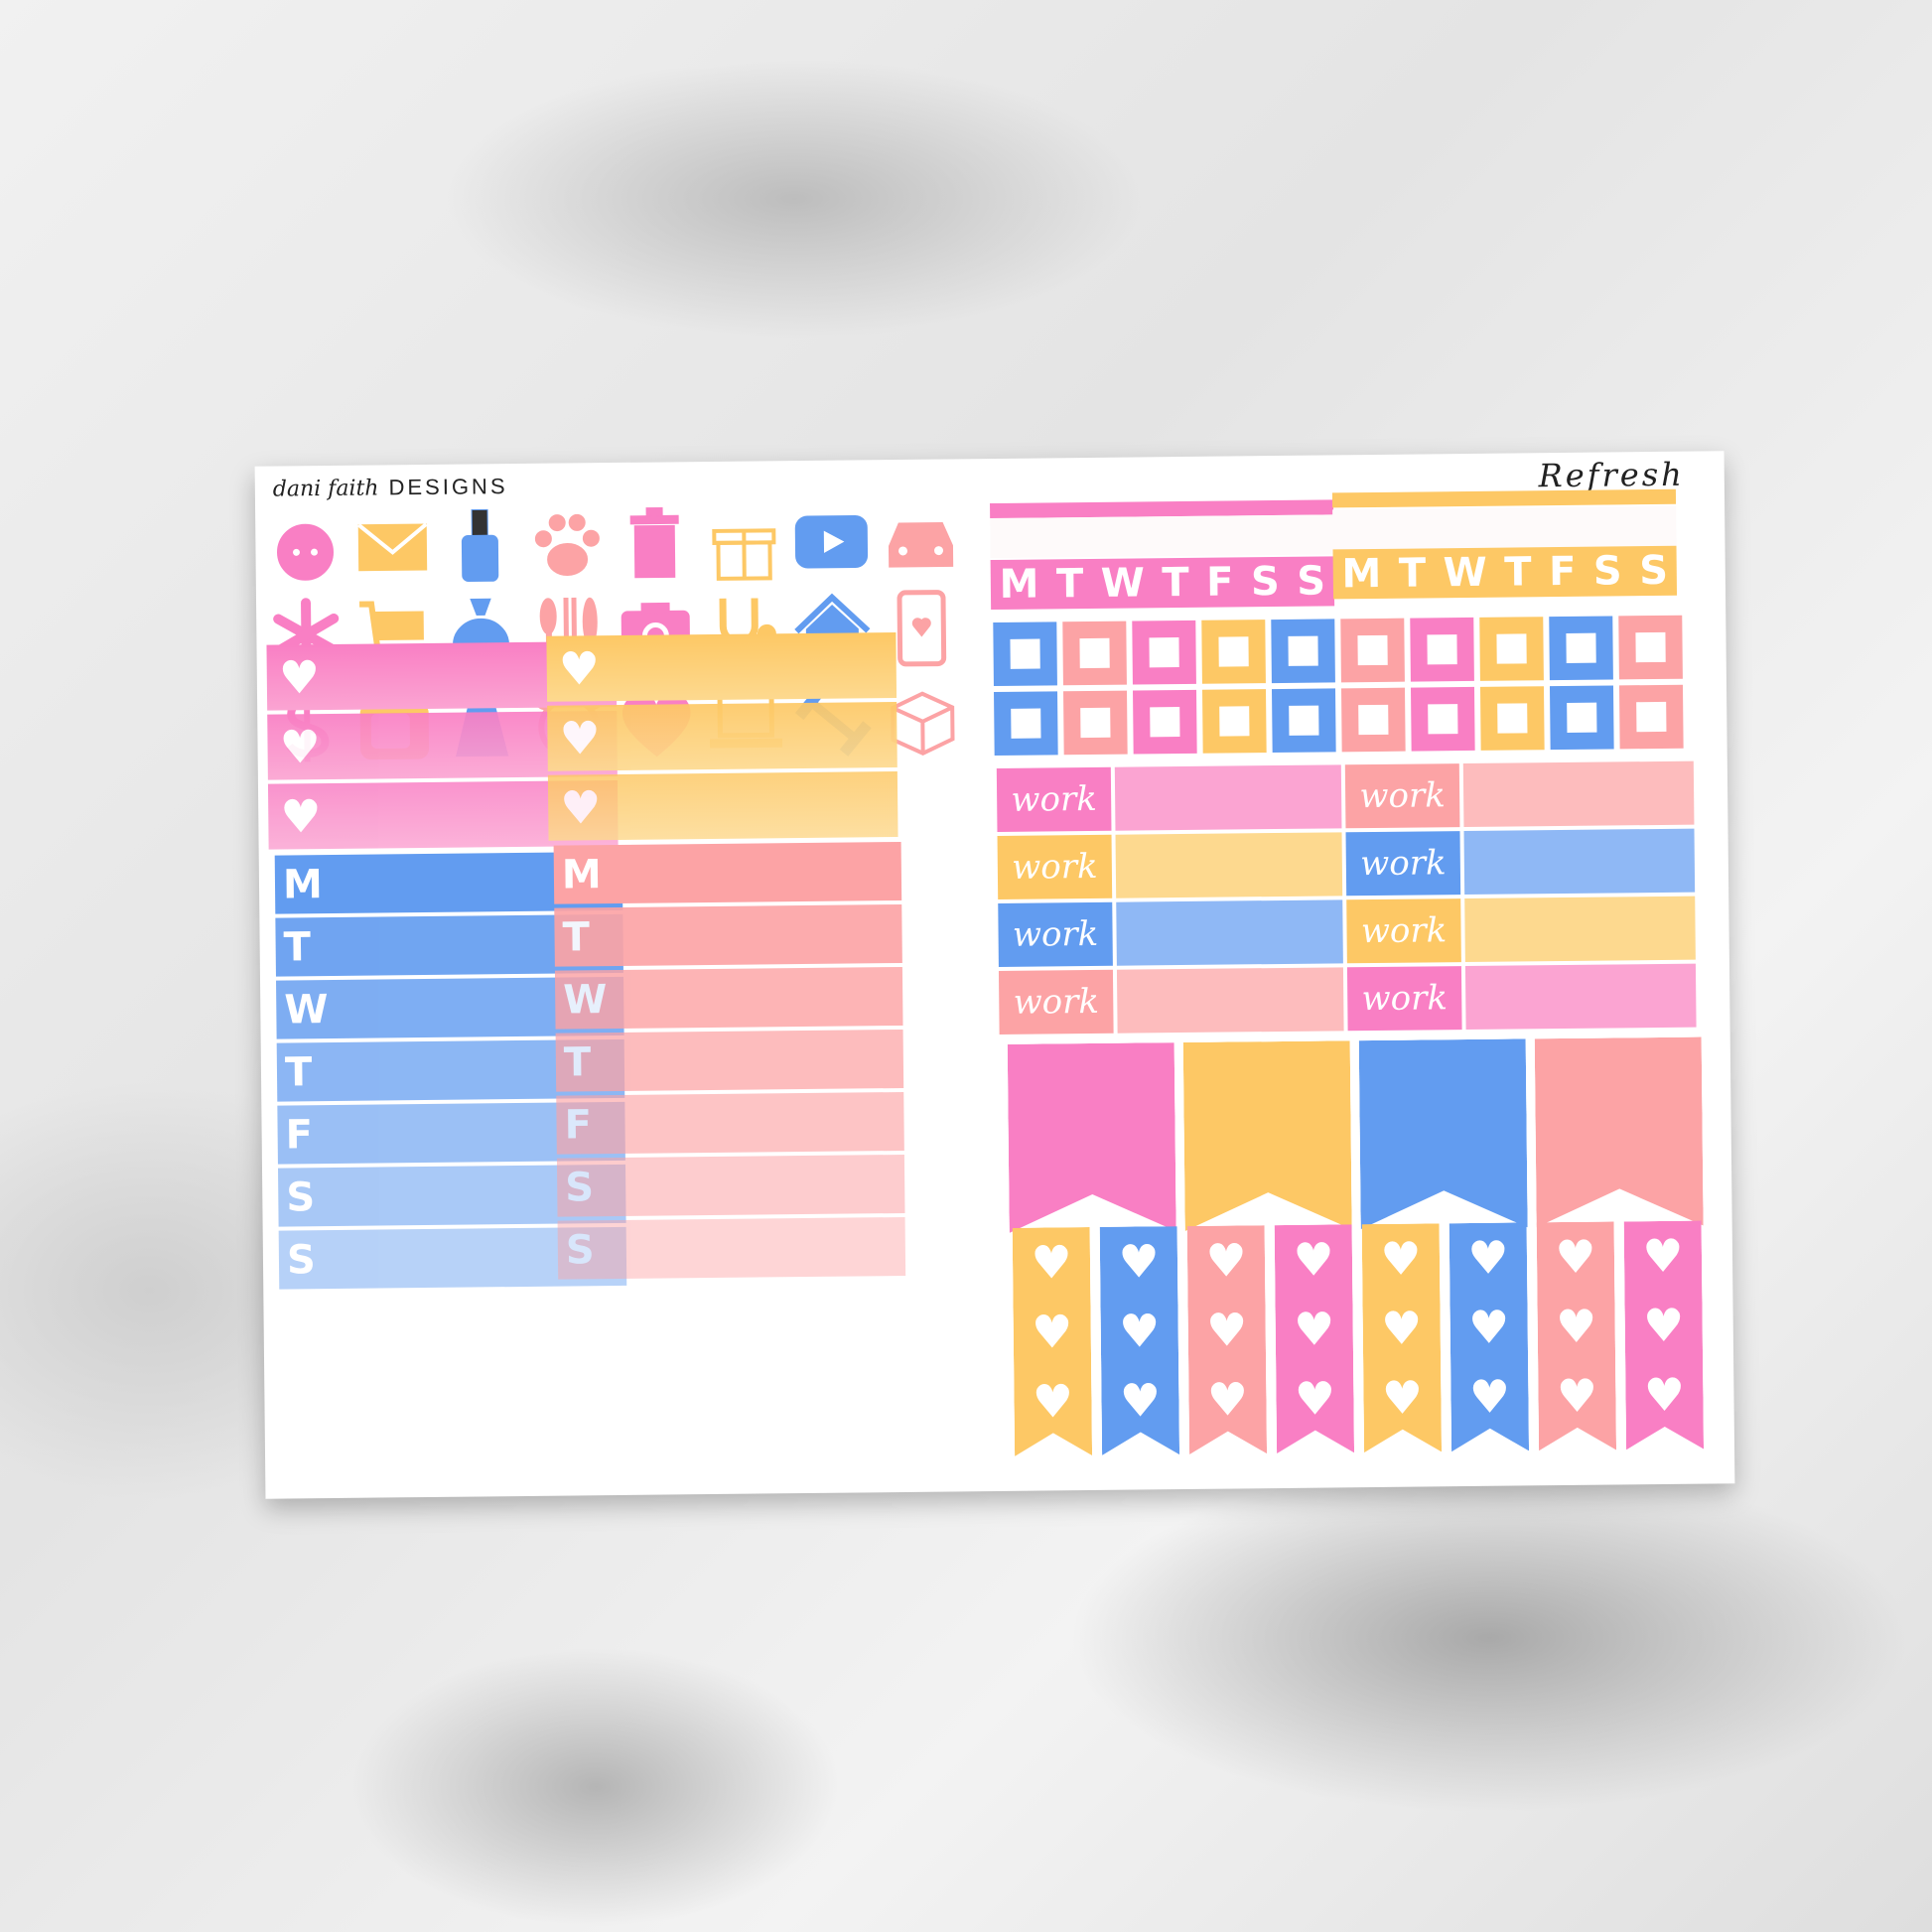 This screenshot has height=1932, width=1932. Describe the element at coordinates (727, 873) in the screenshot. I see `day-list-row: M` at that location.